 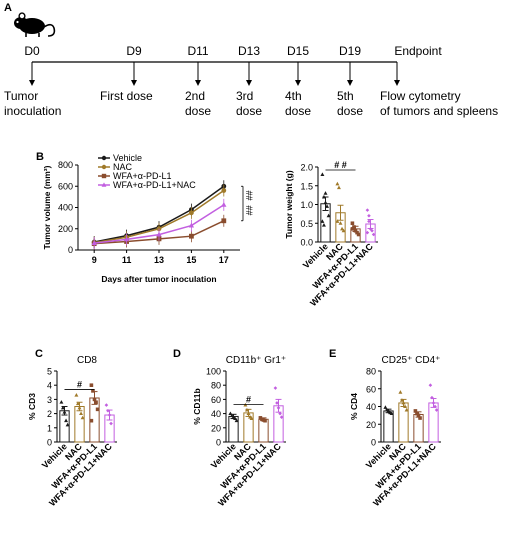 What do you see at coordinates (195, 96) in the screenshot?
I see `timeline-event-label: 2nd` at bounding box center [195, 96].